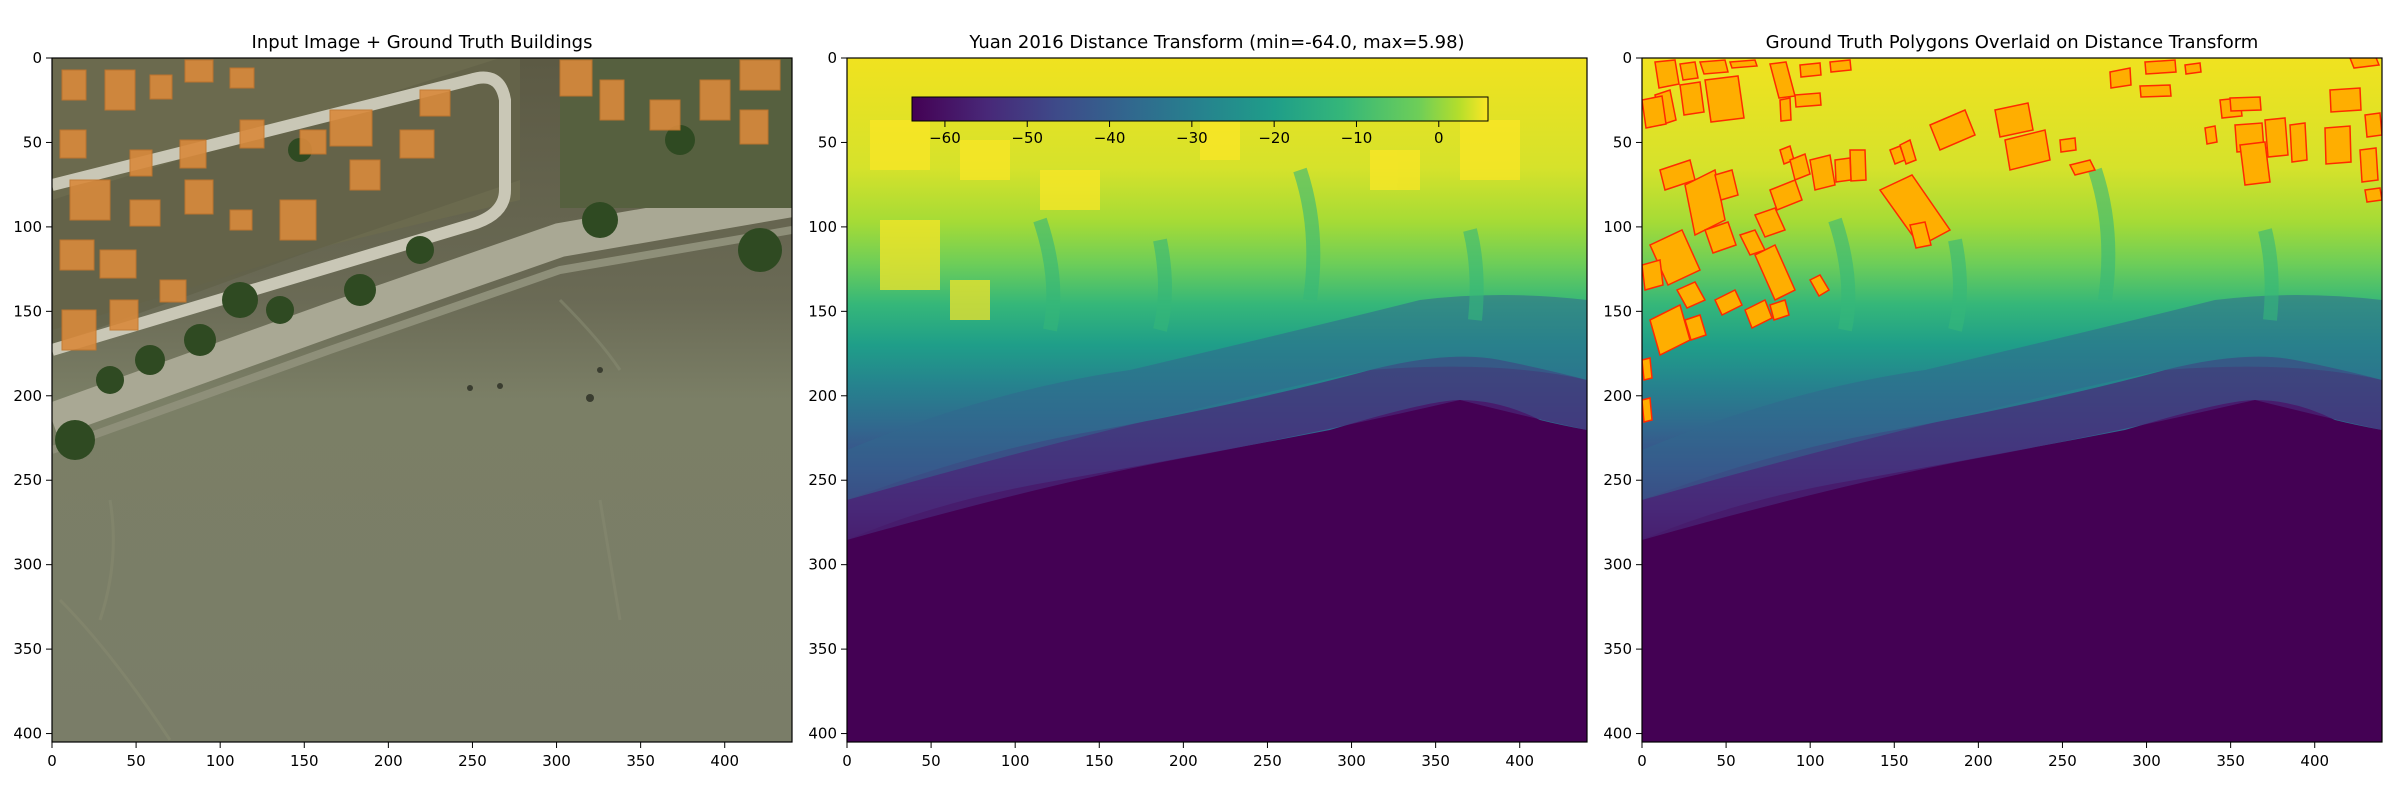 The height and width of the screenshot is (800, 2400). I want to click on colorbar-tick-label: −40, so click(1110, 138).